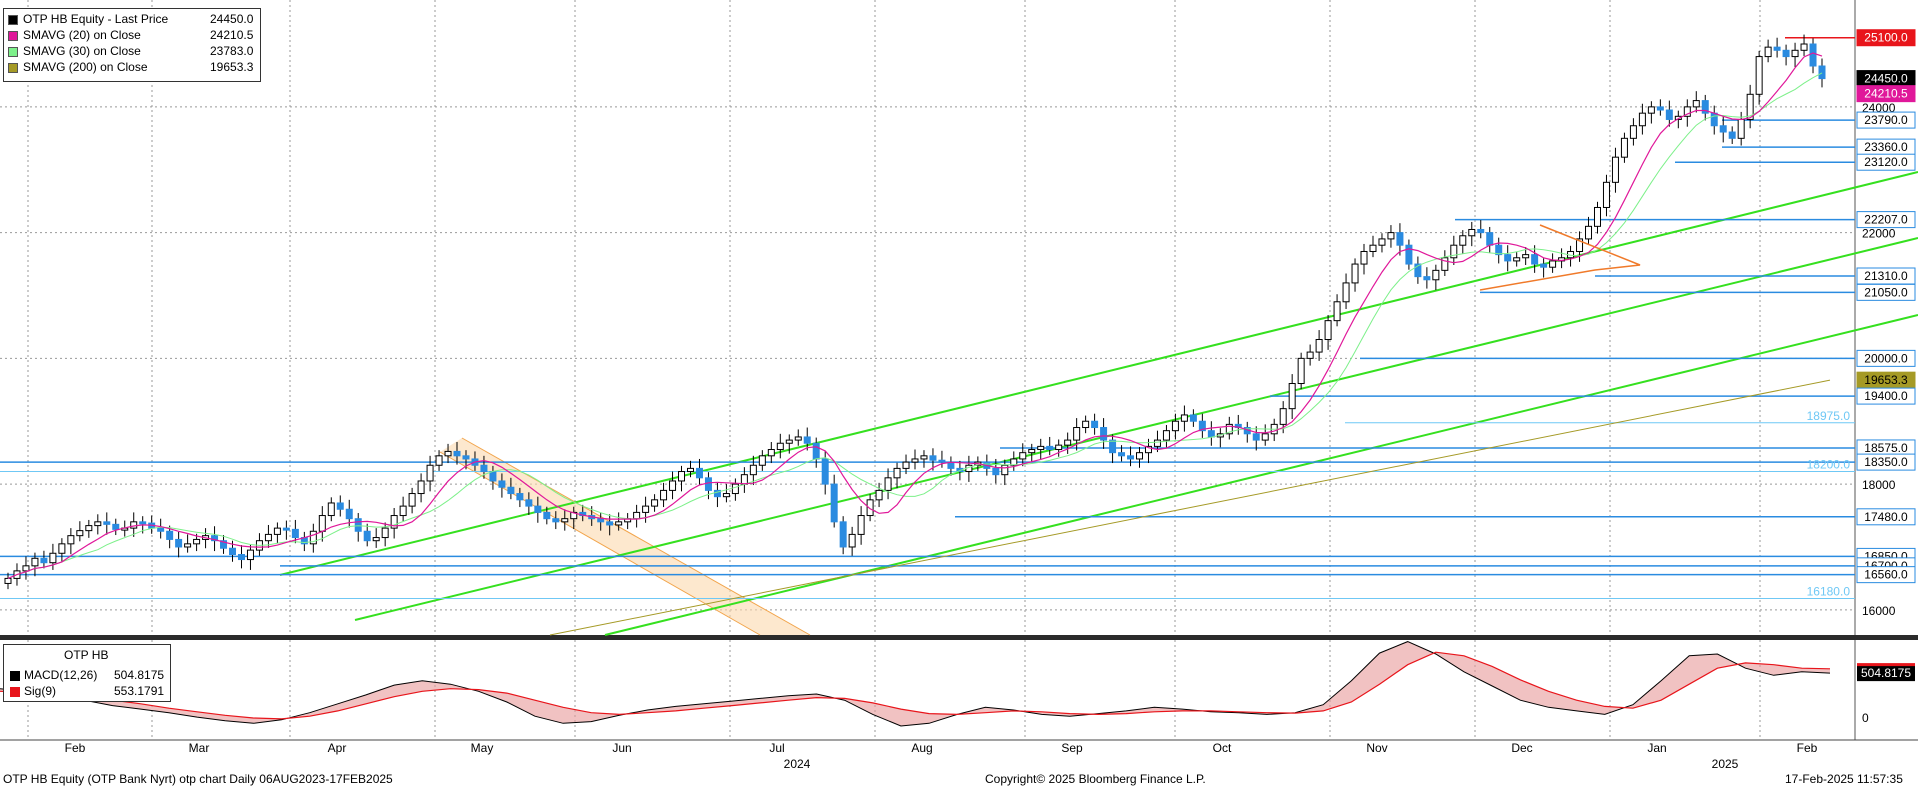  I want to click on macd-hist-fill, so click(915, 683).